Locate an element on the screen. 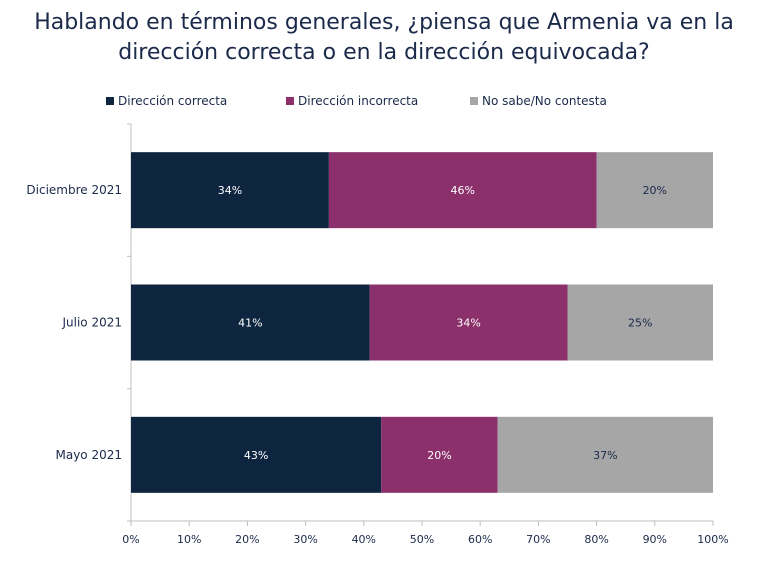 The image size is (768, 567). x-tick-label: 40% is located at coordinates (364, 539).